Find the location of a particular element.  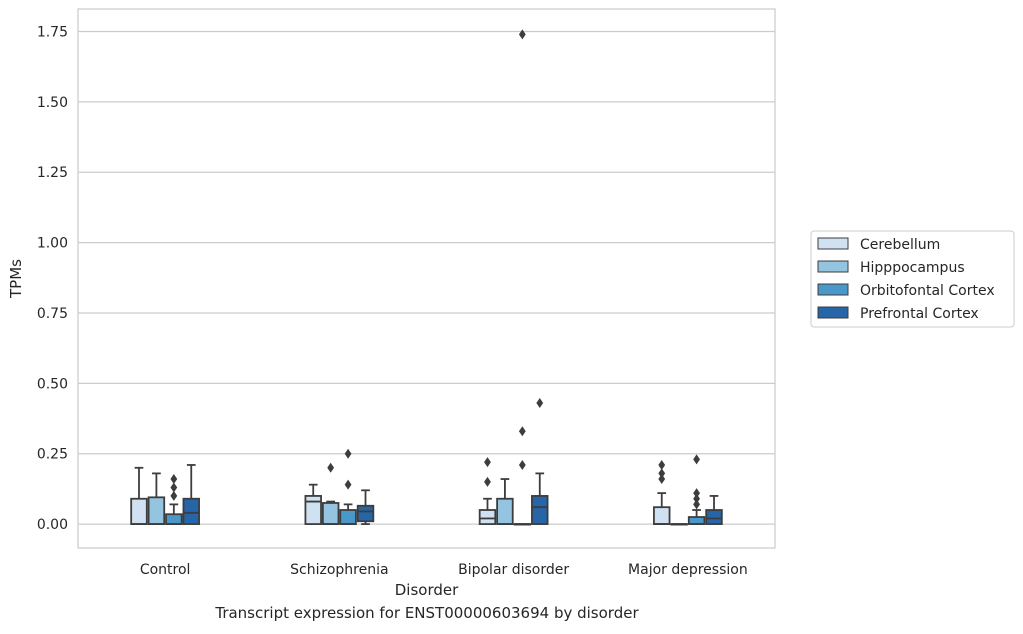

x-axis-title: Disorder is located at coordinates (427, 590).